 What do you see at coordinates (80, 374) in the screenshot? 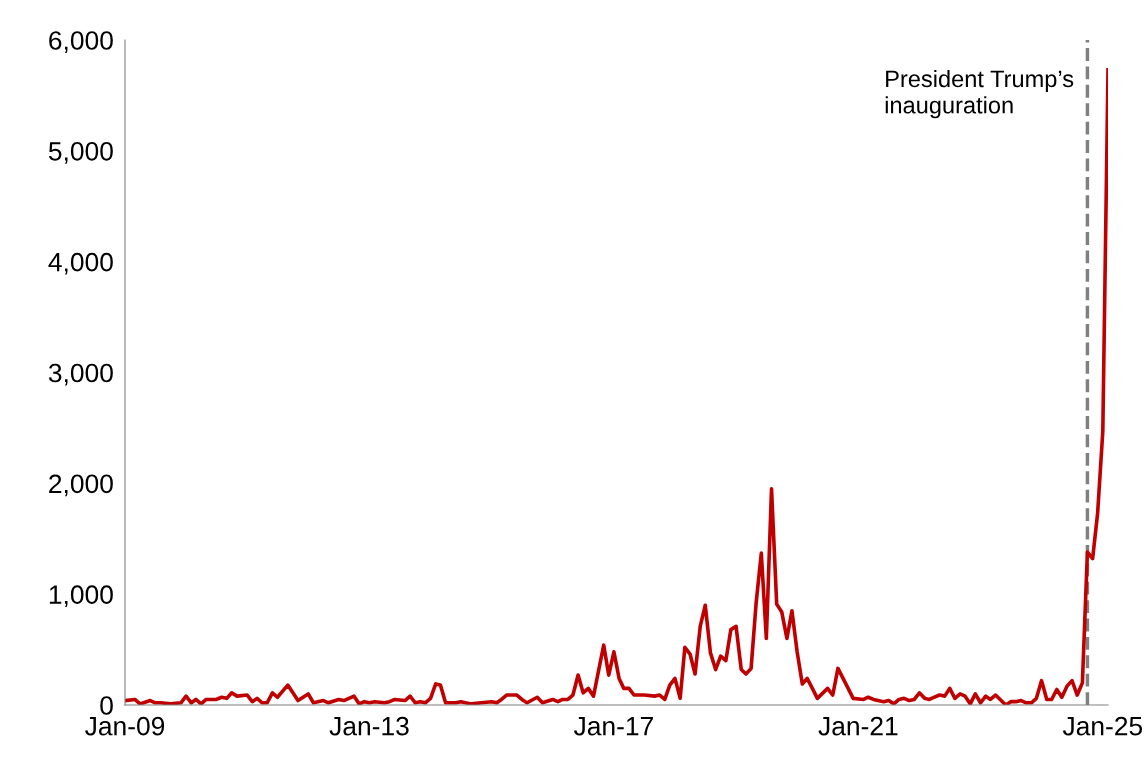
I see `y-tick-label: 3,000` at bounding box center [80, 374].